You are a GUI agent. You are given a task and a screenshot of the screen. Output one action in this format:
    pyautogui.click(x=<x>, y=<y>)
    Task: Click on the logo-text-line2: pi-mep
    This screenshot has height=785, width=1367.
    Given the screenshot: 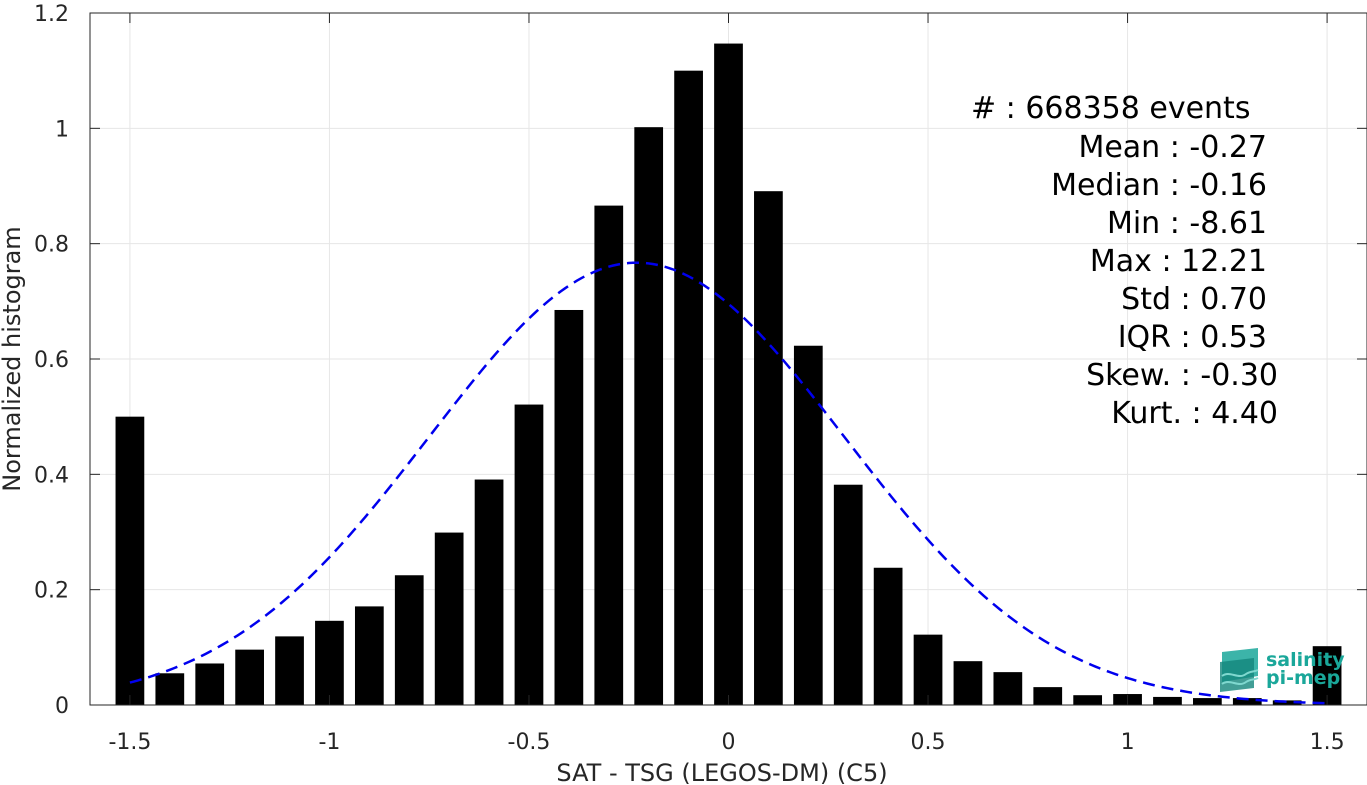 What is the action you would take?
    pyautogui.click(x=1303, y=678)
    